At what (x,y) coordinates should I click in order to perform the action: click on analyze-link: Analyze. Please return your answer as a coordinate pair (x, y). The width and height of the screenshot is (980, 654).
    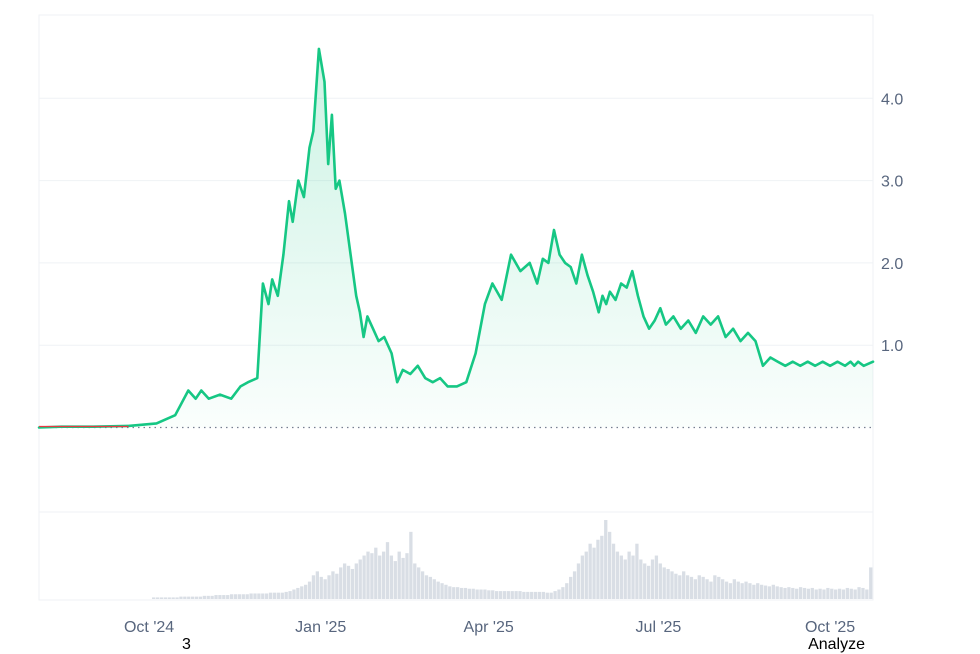
    Looking at the image, I should click on (836, 644).